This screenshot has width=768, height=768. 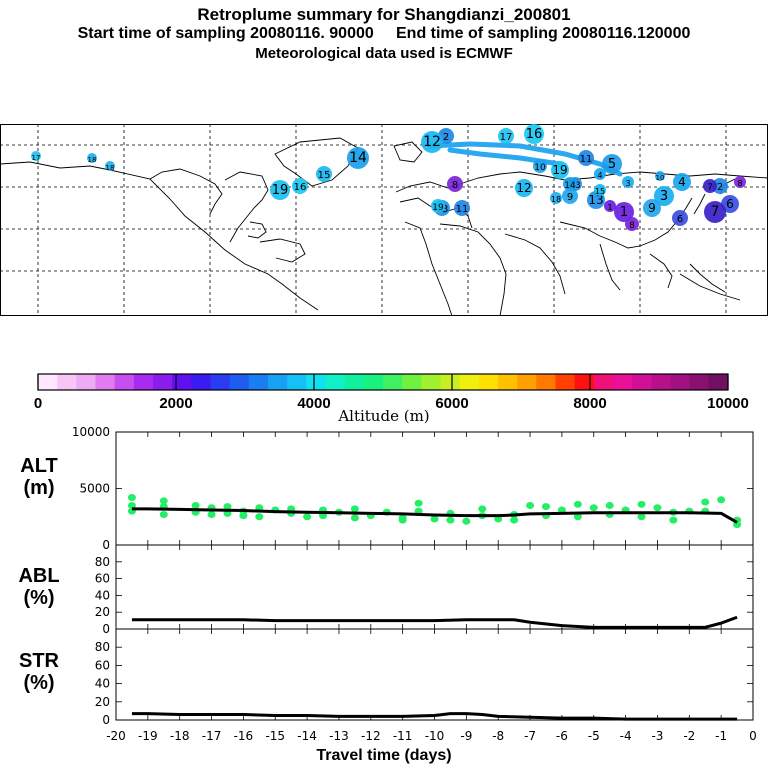 What do you see at coordinates (530, 736) in the screenshot?
I see `x-tick-label: -7` at bounding box center [530, 736].